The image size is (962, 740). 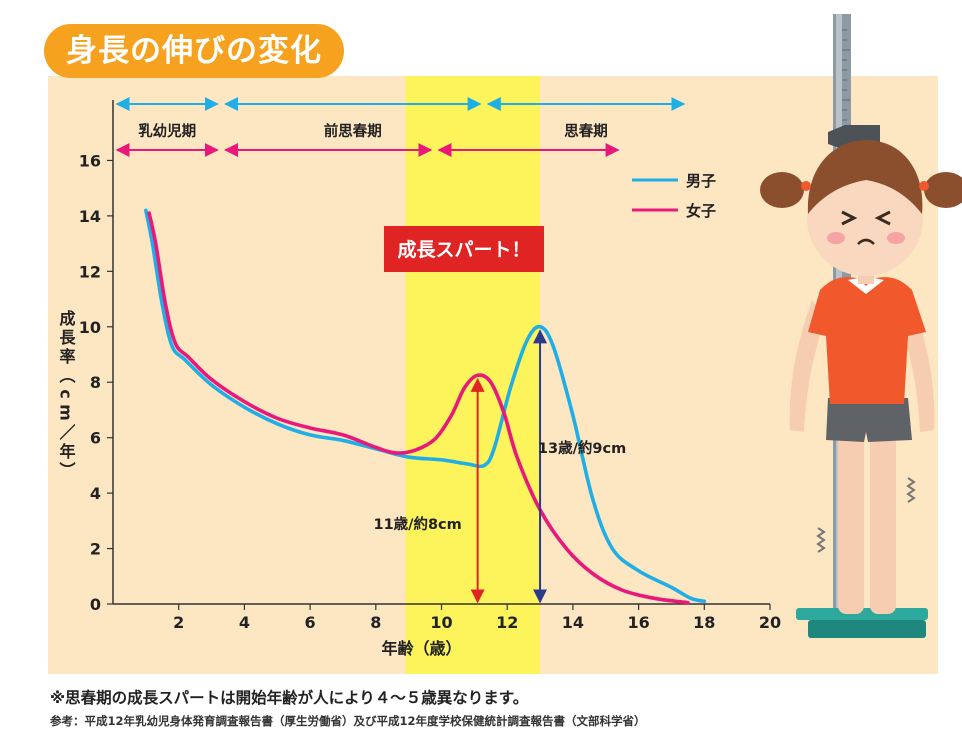 I want to click on legend-label: 男子, so click(x=701, y=181).